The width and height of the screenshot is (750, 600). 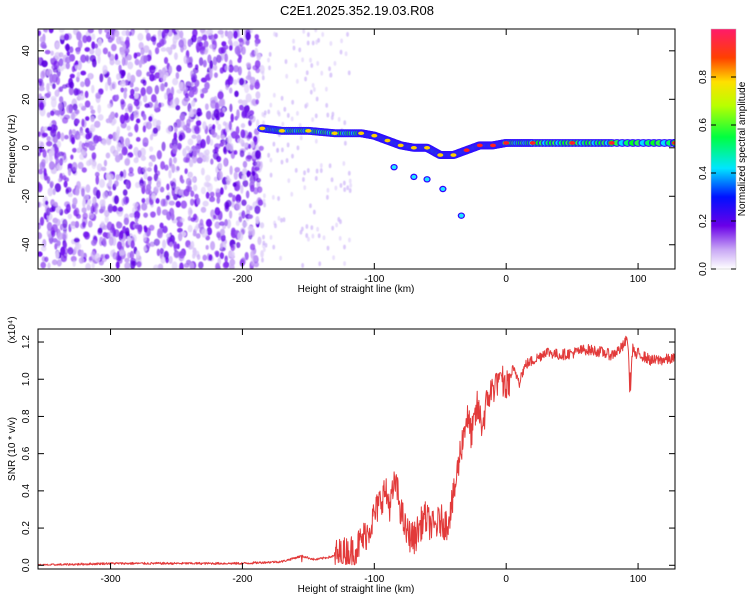 What do you see at coordinates (242, 279) in the screenshot?
I see `spectrogram-xtick-label: -200` at bounding box center [242, 279].